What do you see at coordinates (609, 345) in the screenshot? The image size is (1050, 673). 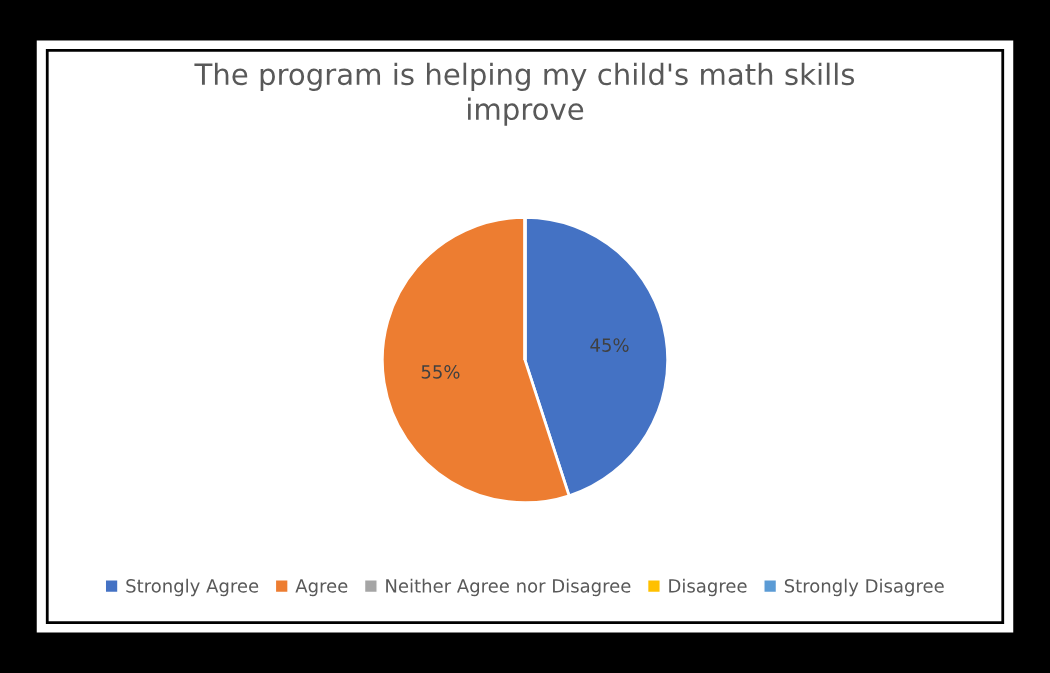 I see `data-label: 45%` at bounding box center [609, 345].